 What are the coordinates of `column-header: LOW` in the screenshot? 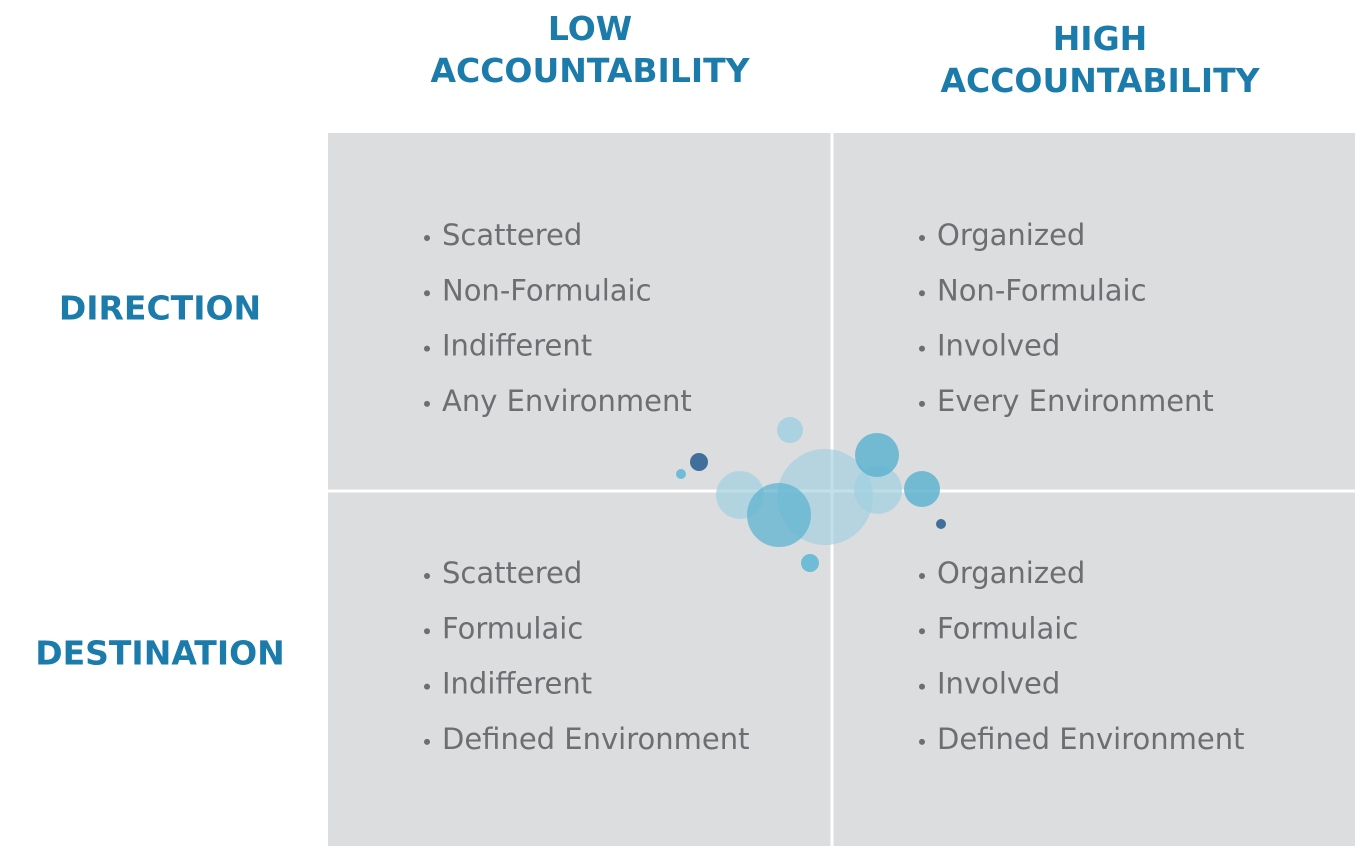 It's located at (590, 28).